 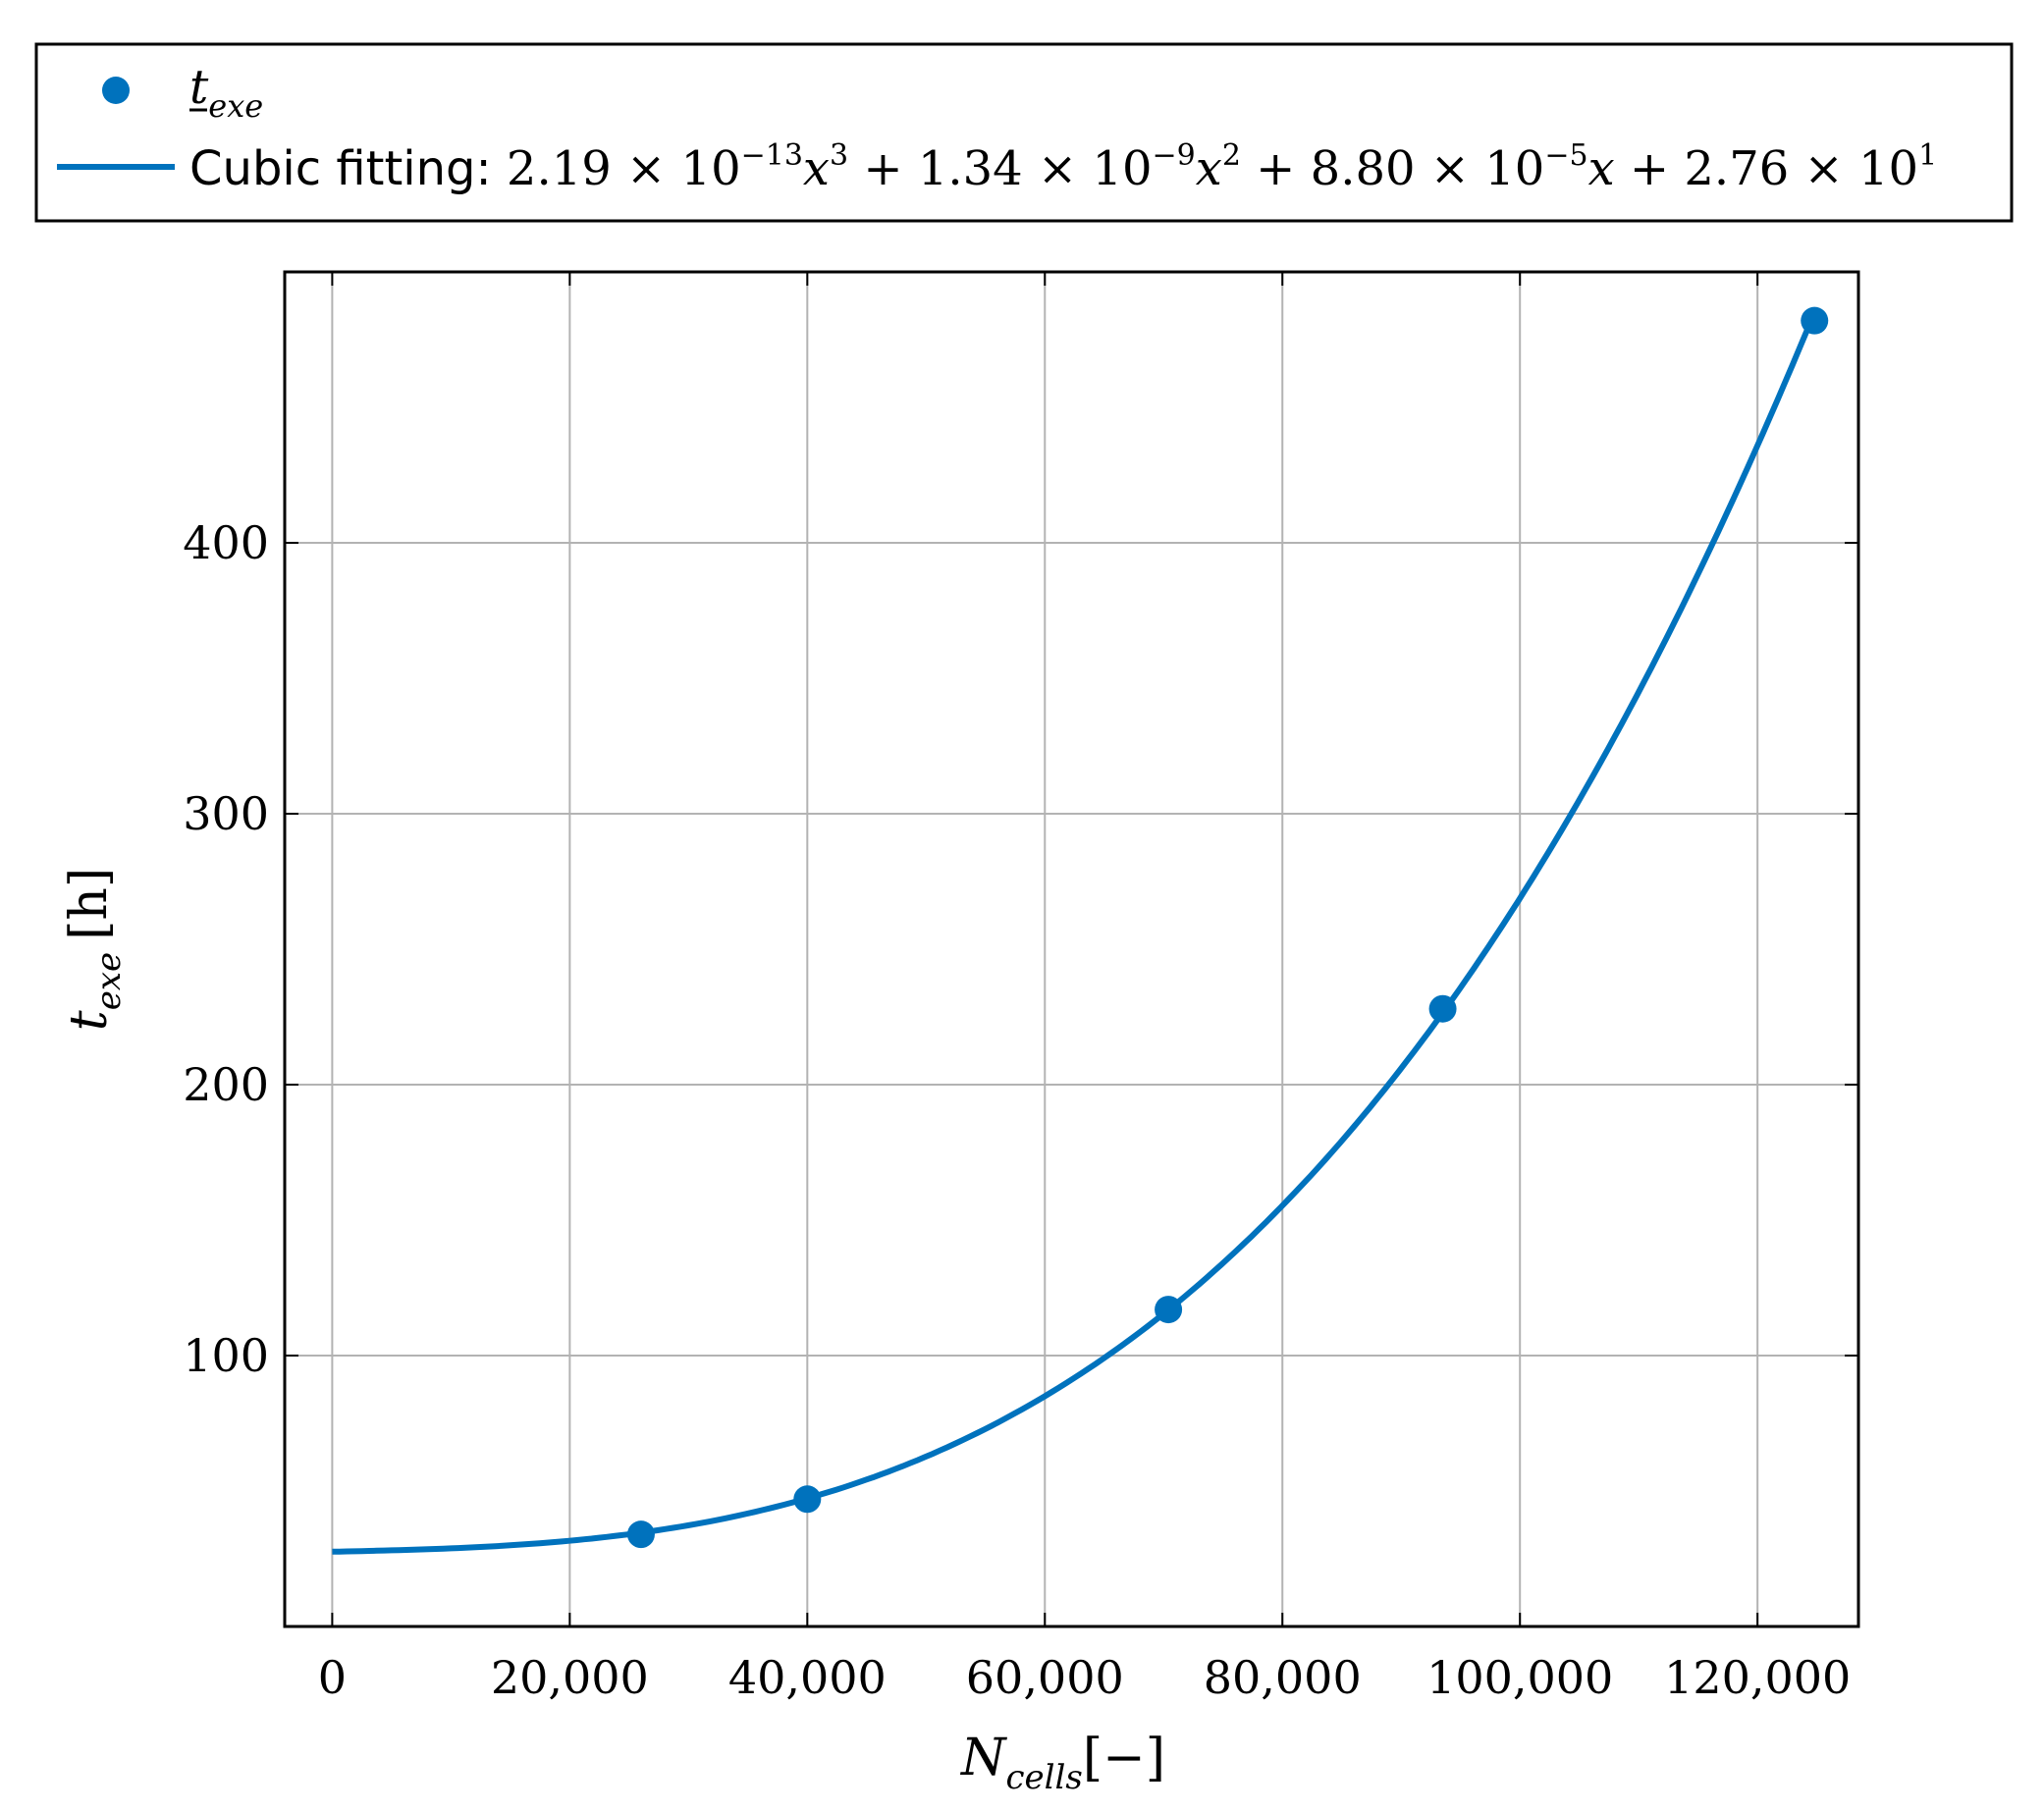 I want to click on x-tick-label: 120,000, so click(x=1757, y=1677).